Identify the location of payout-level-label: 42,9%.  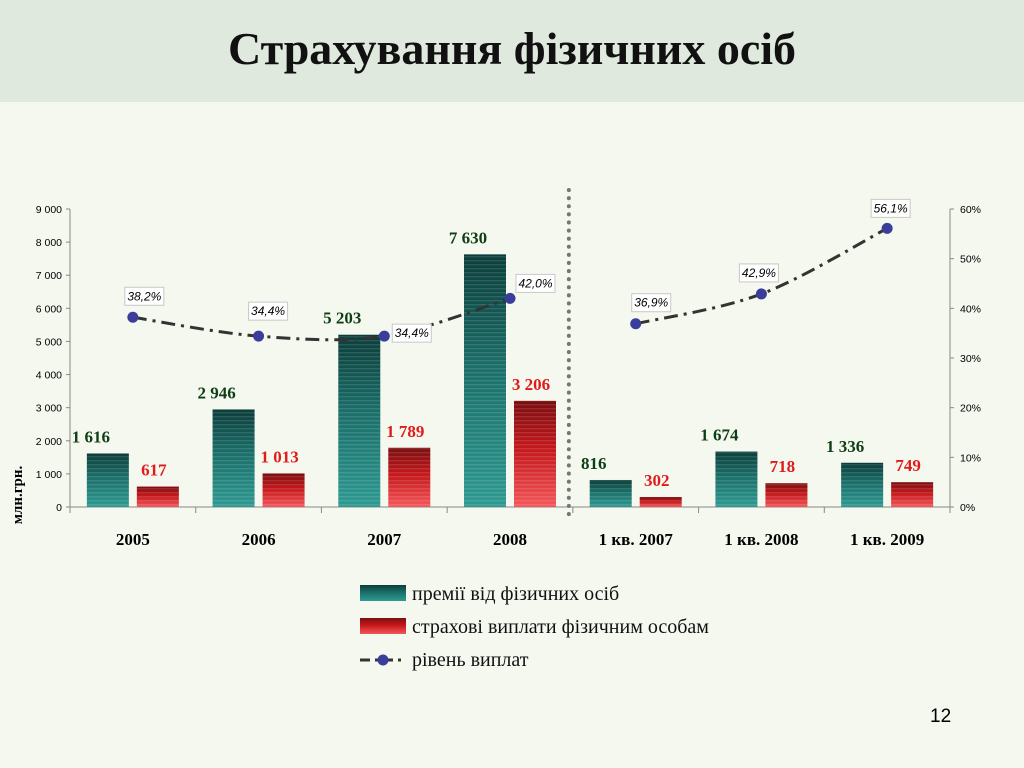
(759, 273).